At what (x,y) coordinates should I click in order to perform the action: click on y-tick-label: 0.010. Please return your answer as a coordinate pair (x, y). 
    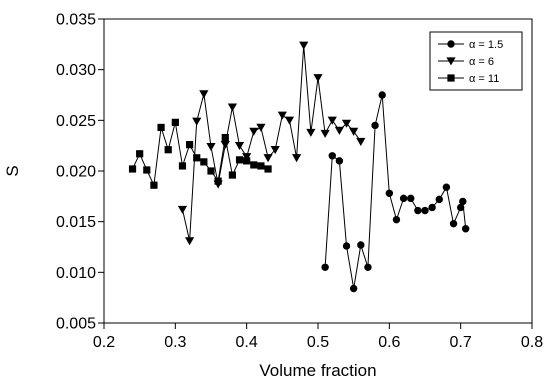
    Looking at the image, I should click on (76, 273).